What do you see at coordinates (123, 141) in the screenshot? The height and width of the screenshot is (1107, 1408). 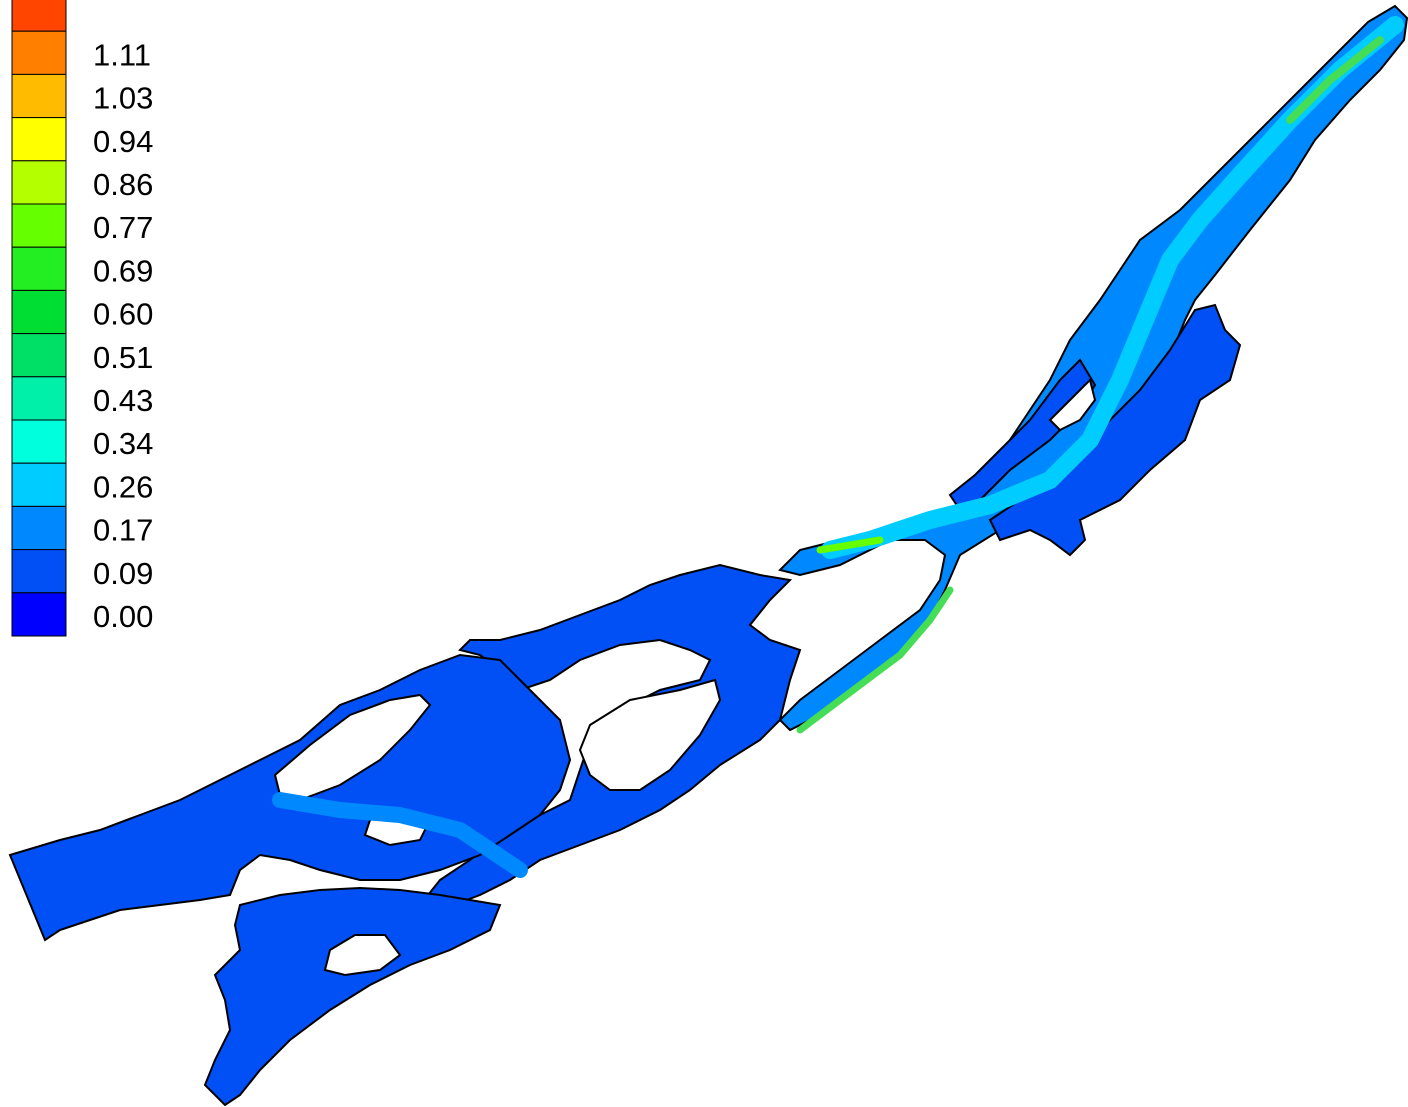 I see `legend-label: 0.94` at bounding box center [123, 141].